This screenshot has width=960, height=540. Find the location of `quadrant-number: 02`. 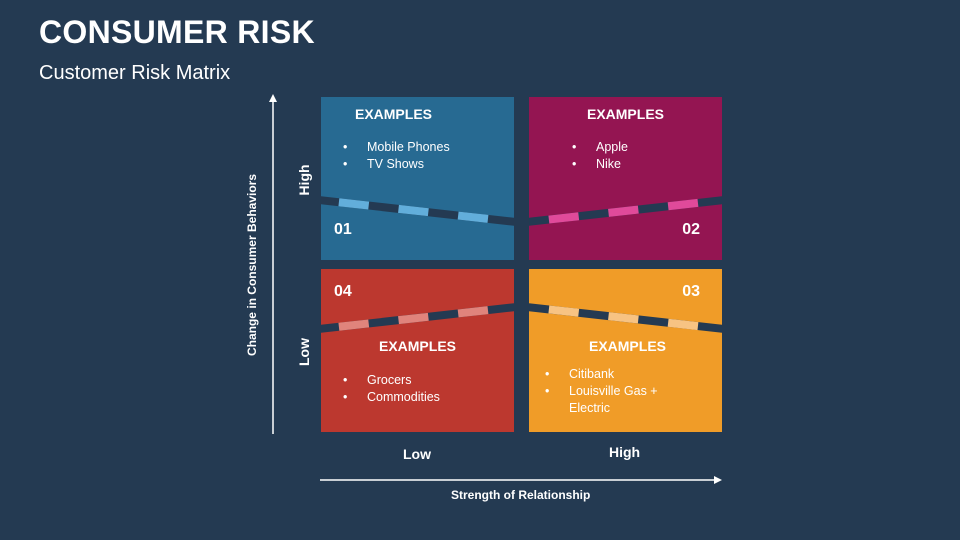

quadrant-number: 02 is located at coordinates (691, 229).